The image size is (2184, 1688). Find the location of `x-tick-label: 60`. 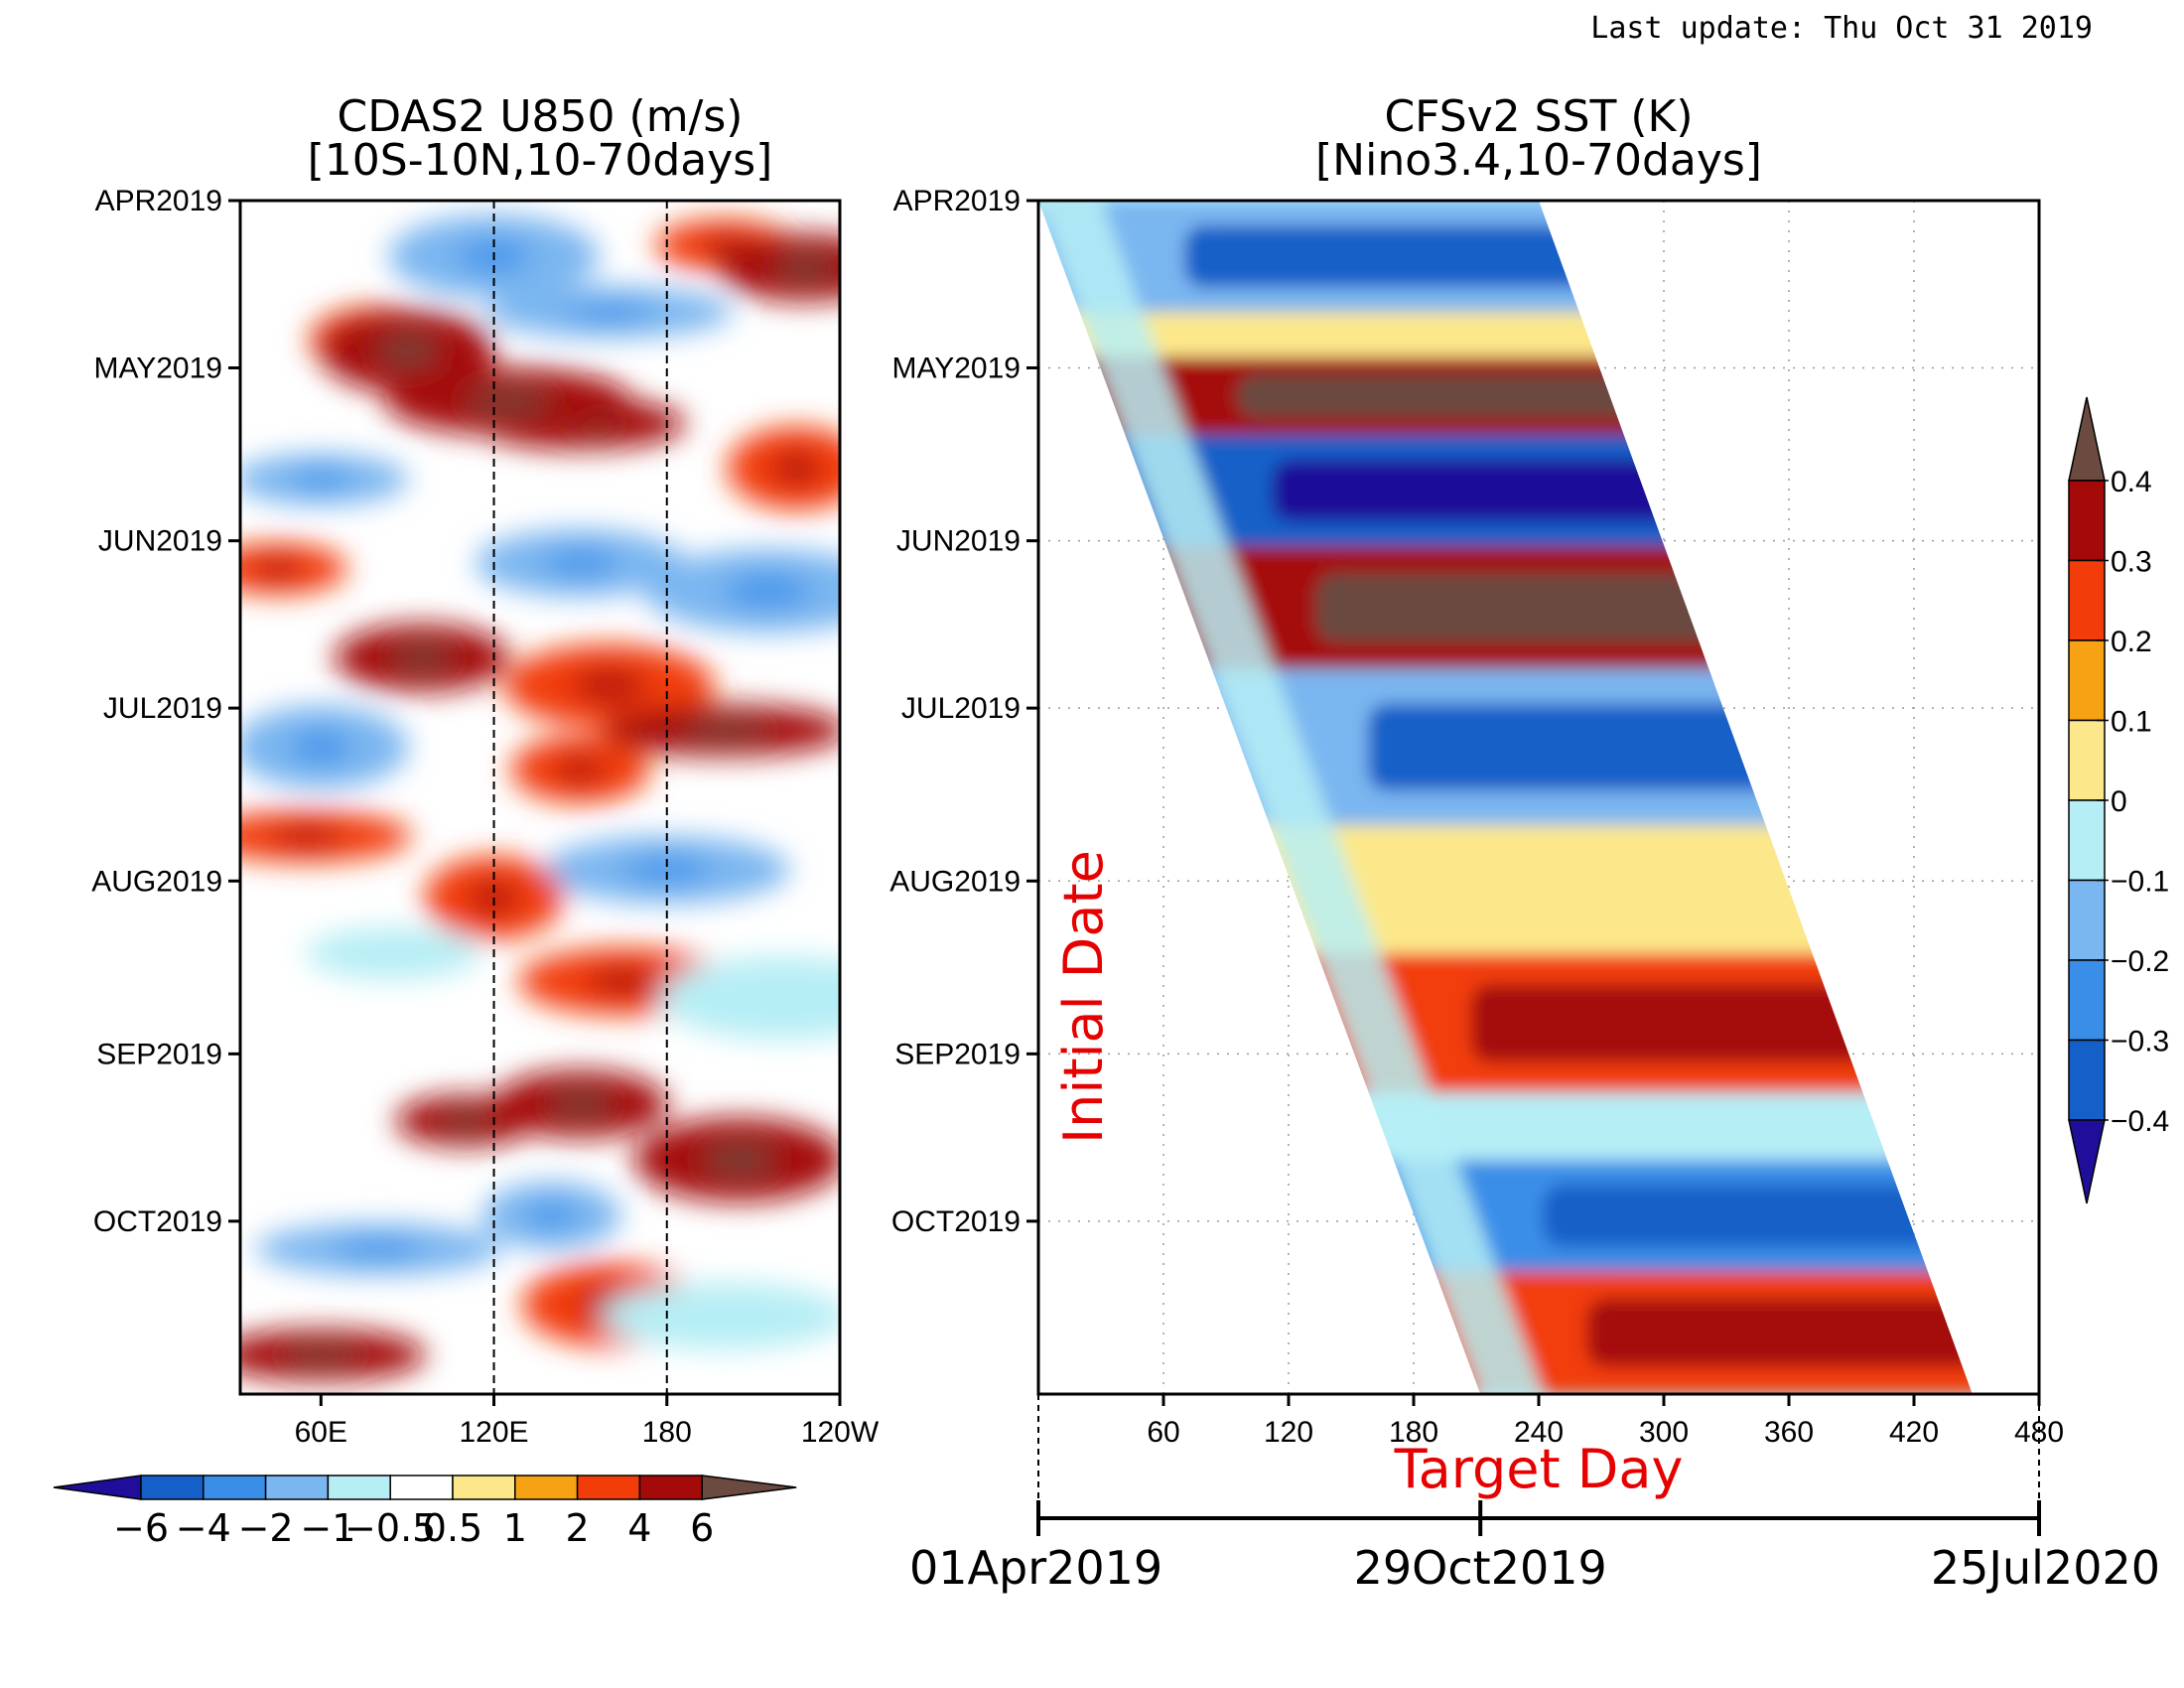

x-tick-label: 60 is located at coordinates (1163, 1432).